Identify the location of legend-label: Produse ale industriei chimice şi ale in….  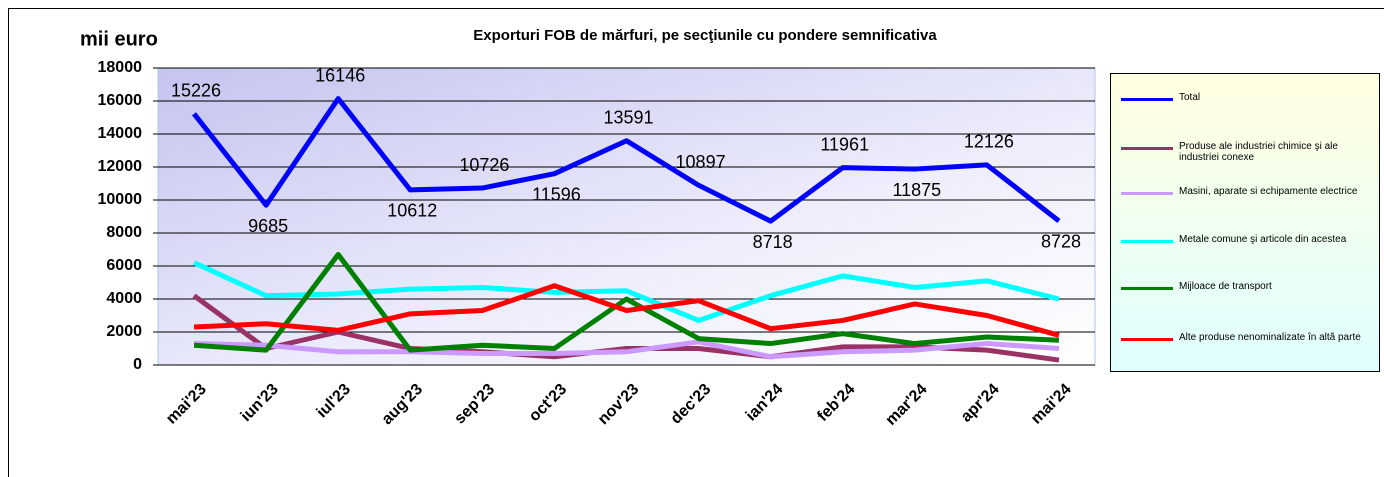
(1258, 152).